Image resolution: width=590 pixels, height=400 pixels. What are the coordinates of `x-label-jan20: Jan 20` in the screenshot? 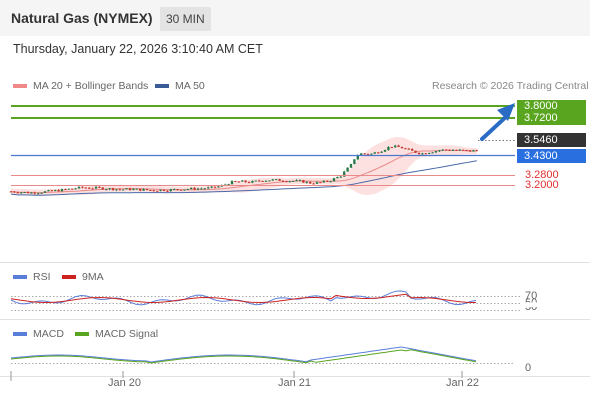 It's located at (125, 383).